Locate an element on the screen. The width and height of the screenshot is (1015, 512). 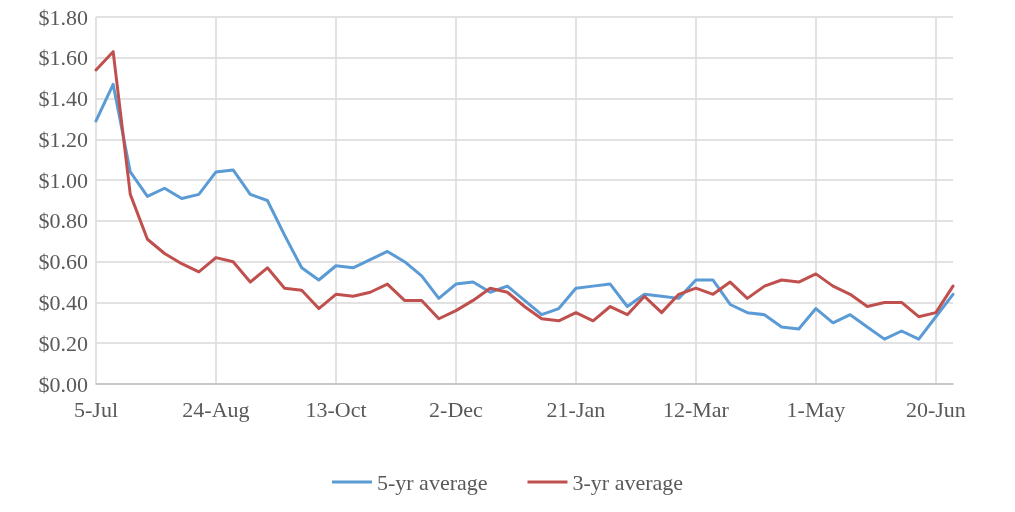
y-tick-label: $0.00 is located at coordinates (63, 384).